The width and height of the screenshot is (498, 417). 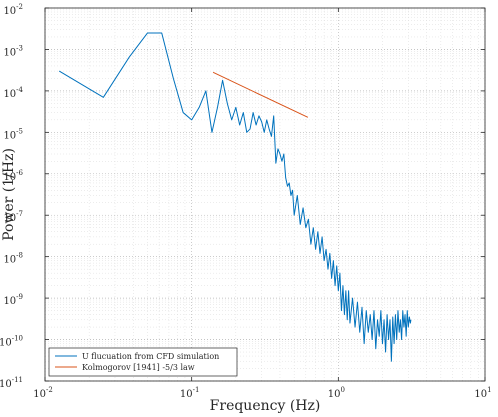 I want to click on legend-box, so click(x=143, y=362).